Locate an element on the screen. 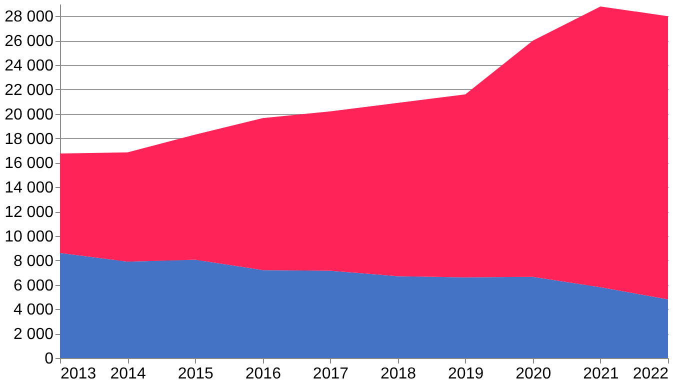 The height and width of the screenshot is (385, 685). y-tick-label: 2 000 is located at coordinates (33, 335).